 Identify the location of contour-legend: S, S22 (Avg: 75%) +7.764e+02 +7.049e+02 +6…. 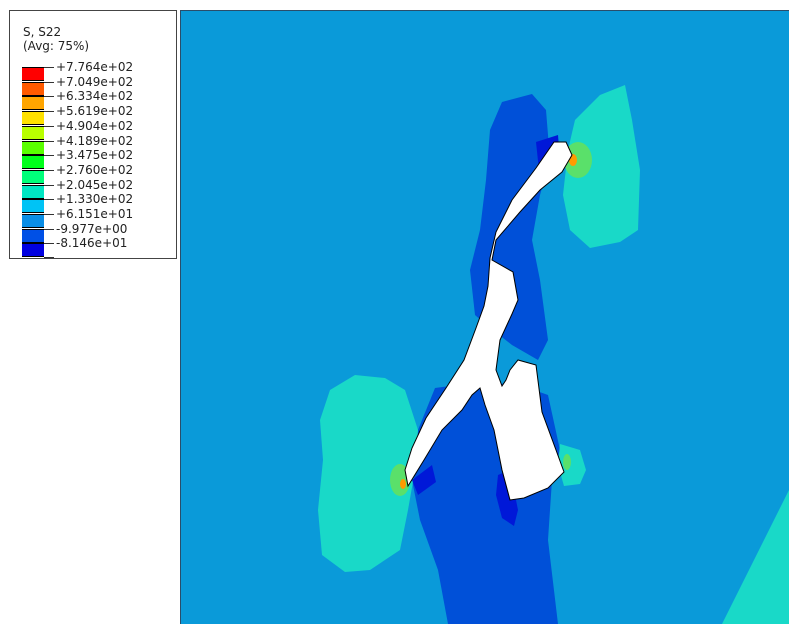
(93, 134).